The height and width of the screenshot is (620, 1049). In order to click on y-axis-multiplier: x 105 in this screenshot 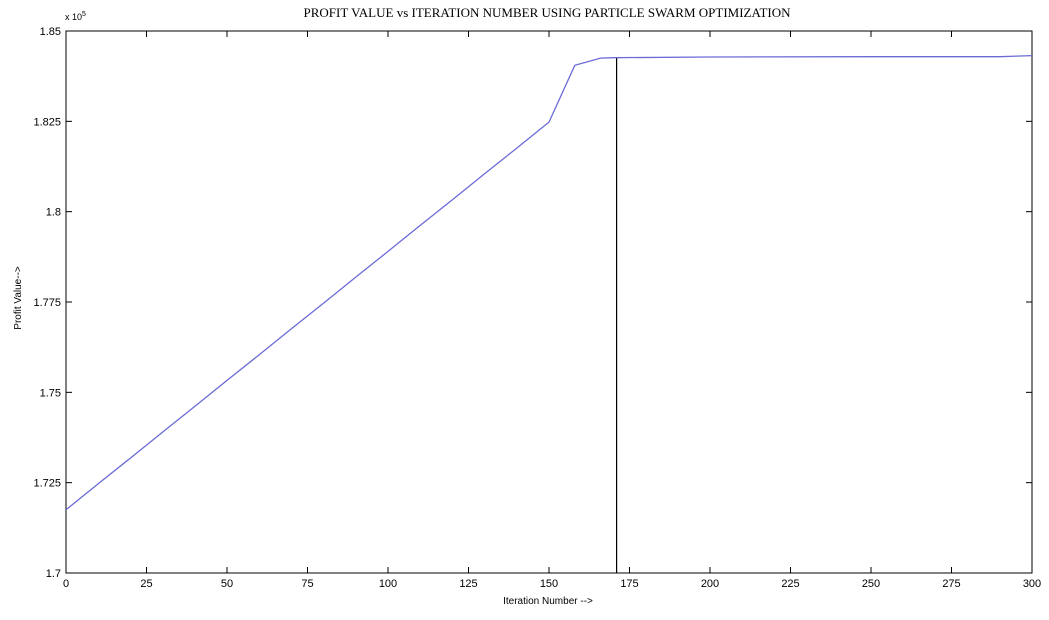, I will do `click(75, 16)`.